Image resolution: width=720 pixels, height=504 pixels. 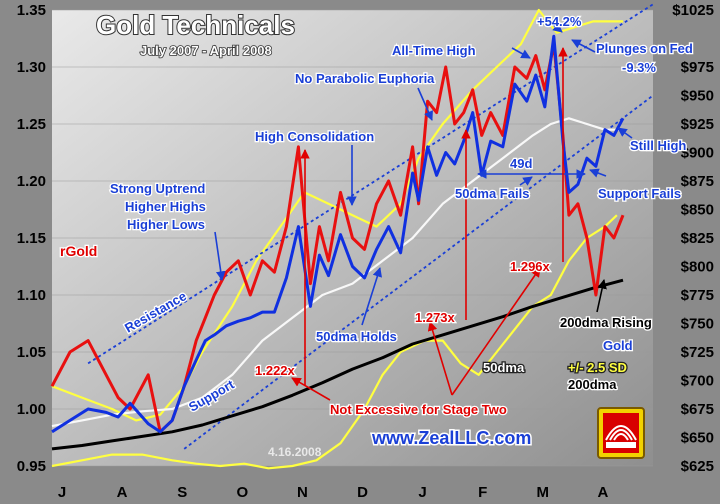 What do you see at coordinates (697, 381) in the screenshot?
I see `right-tick-label: $700` at bounding box center [697, 381].